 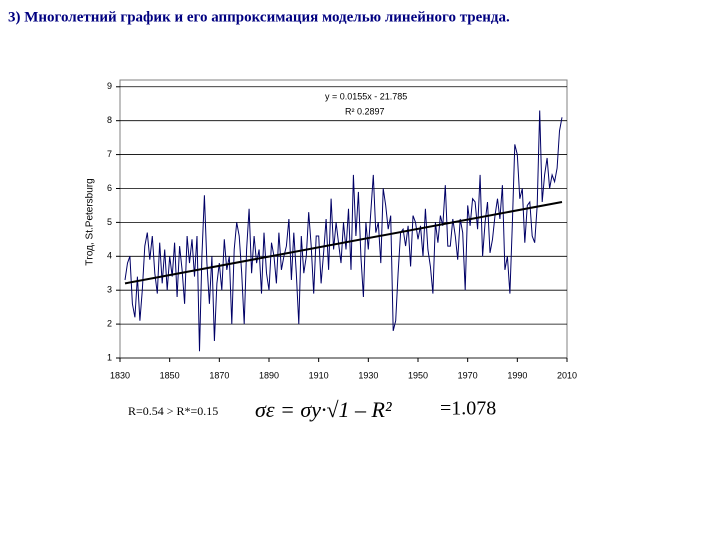 I want to click on x-tick-label: 1850, so click(x=170, y=375).